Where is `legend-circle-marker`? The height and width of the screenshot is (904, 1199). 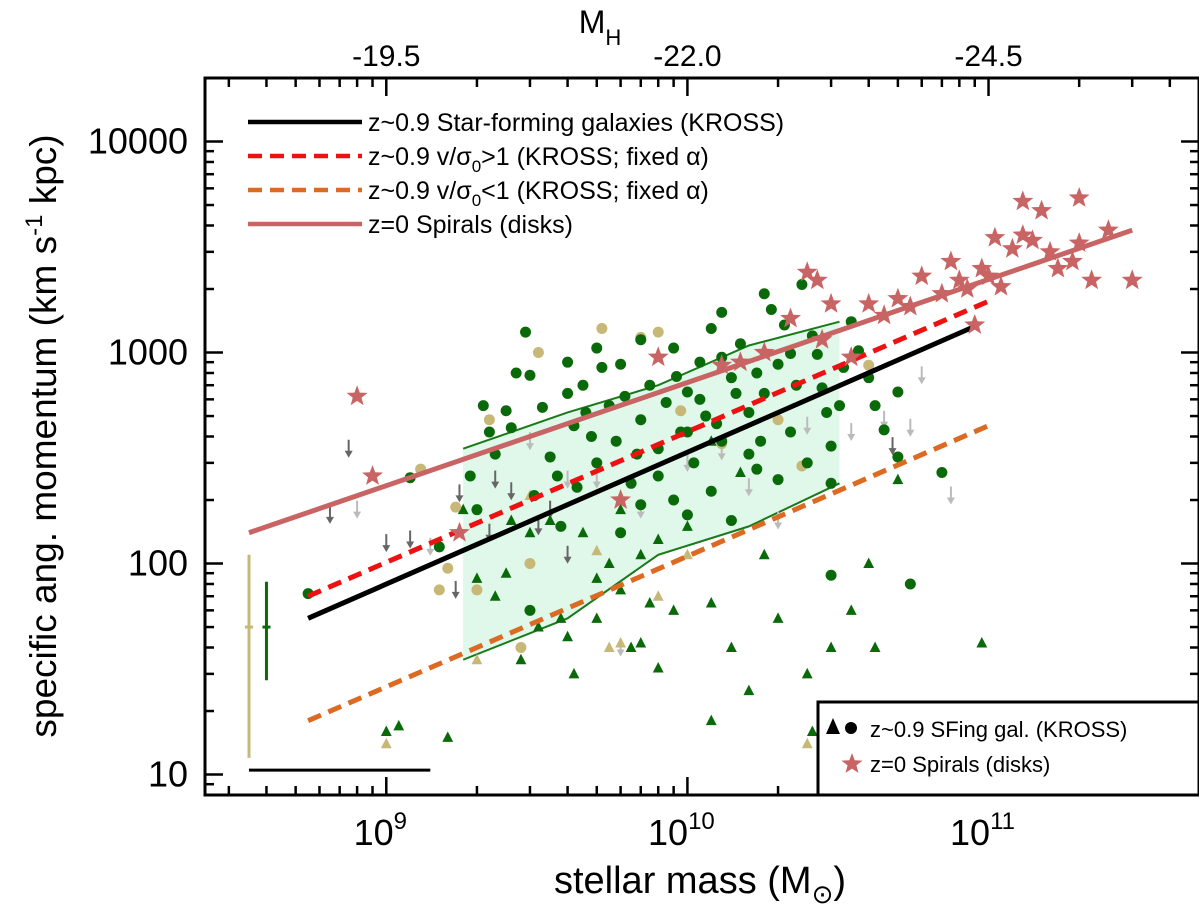 legend-circle-marker is located at coordinates (851, 728).